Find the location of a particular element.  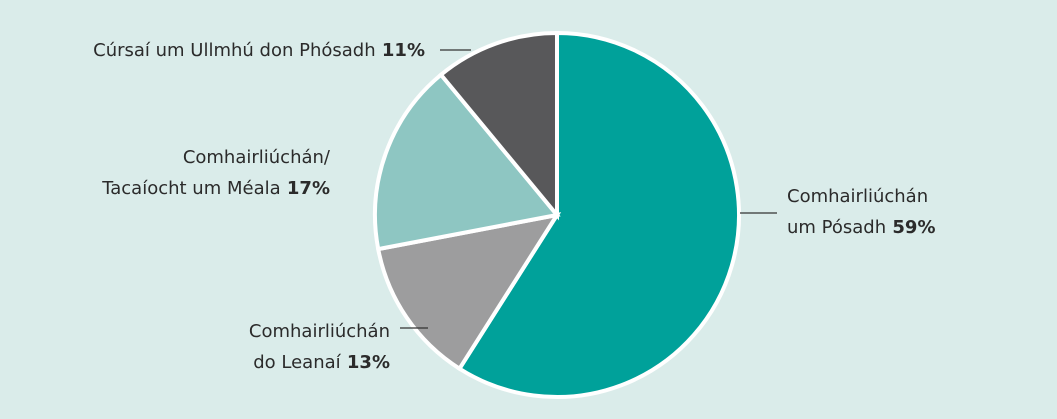

slice-label-text: Tacaíocht um Méala is located at coordinates (190, 188).